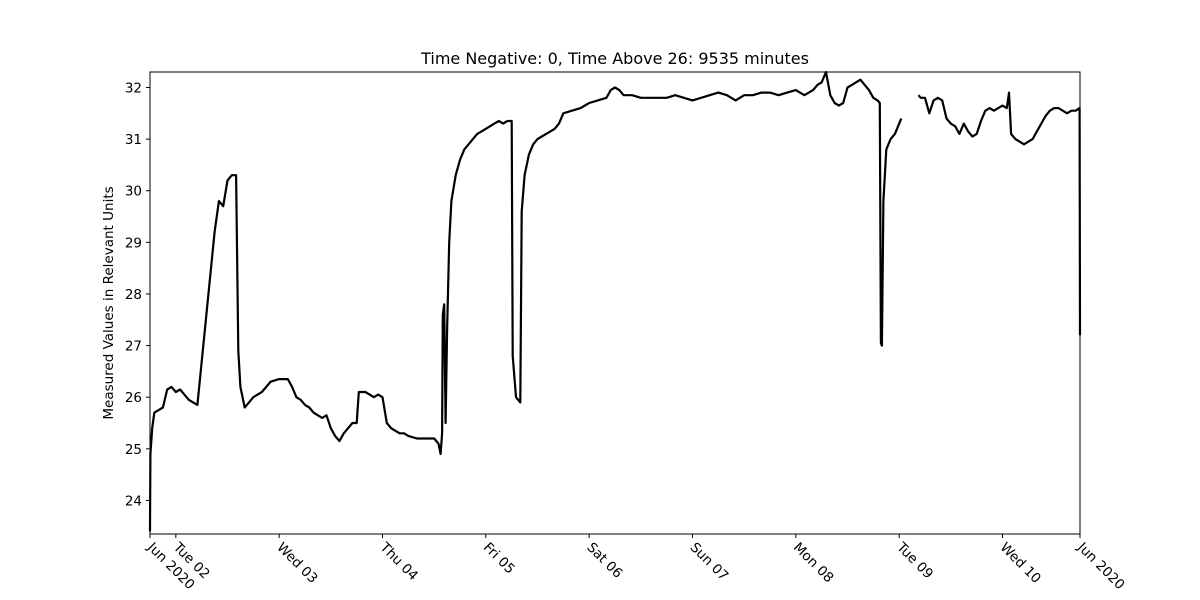  I want to click on y-tick-label: 31, so click(133, 140).